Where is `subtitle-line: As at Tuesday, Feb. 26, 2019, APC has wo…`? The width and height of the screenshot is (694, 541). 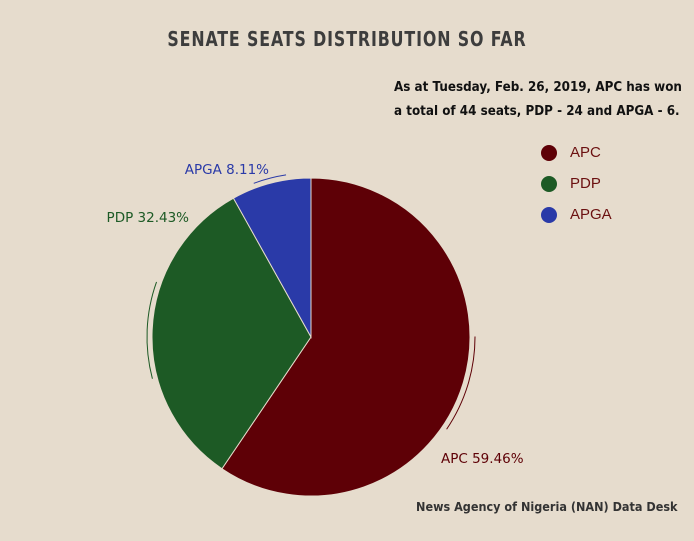
subtitle-line: As at Tuesday, Feb. 26, 2019, APC has wo… is located at coordinates (538, 87).